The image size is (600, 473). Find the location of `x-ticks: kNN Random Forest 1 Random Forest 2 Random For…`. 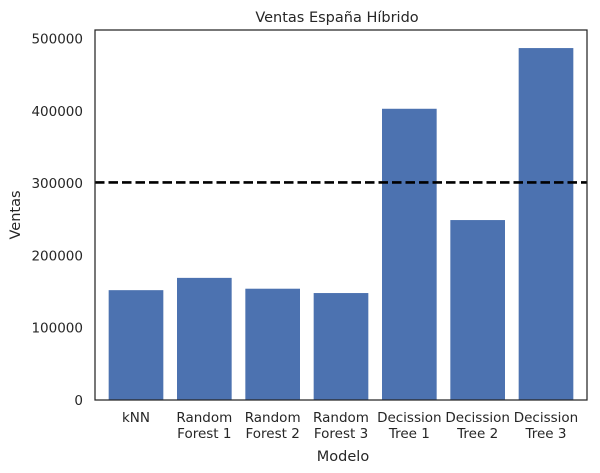

x-ticks: kNN Random Forest 1 Random Forest 2 Random For… is located at coordinates (350, 426).